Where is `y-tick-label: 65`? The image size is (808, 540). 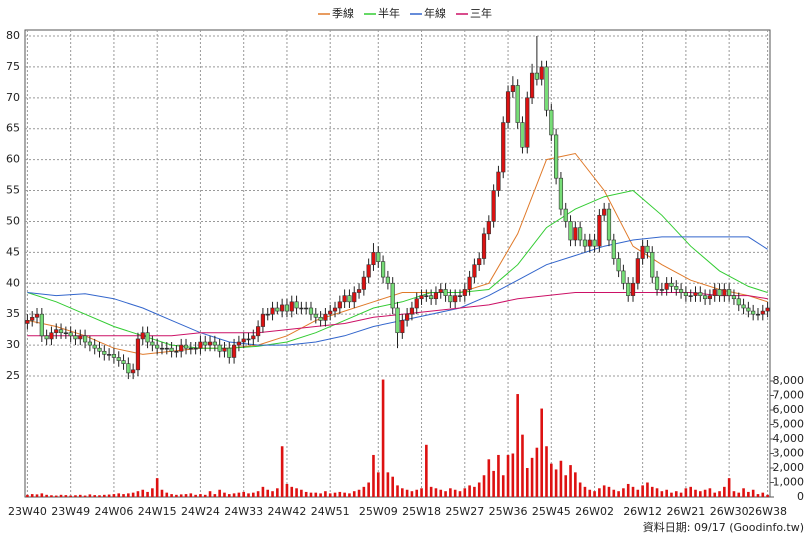 y-tick-label: 65 is located at coordinates (13, 128).